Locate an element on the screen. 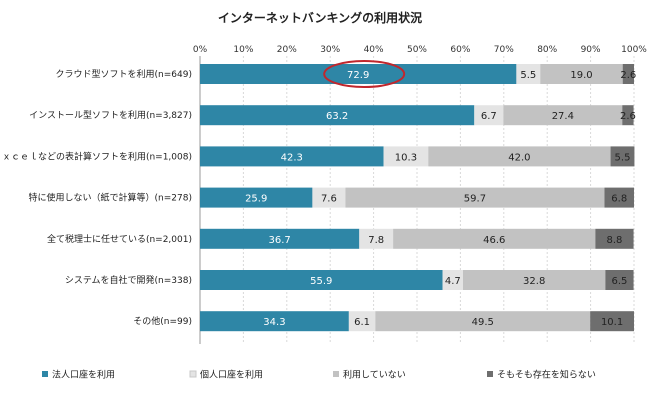 Image resolution: width=665 pixels, height=402 pixels. data-label: 32.8 is located at coordinates (534, 281).